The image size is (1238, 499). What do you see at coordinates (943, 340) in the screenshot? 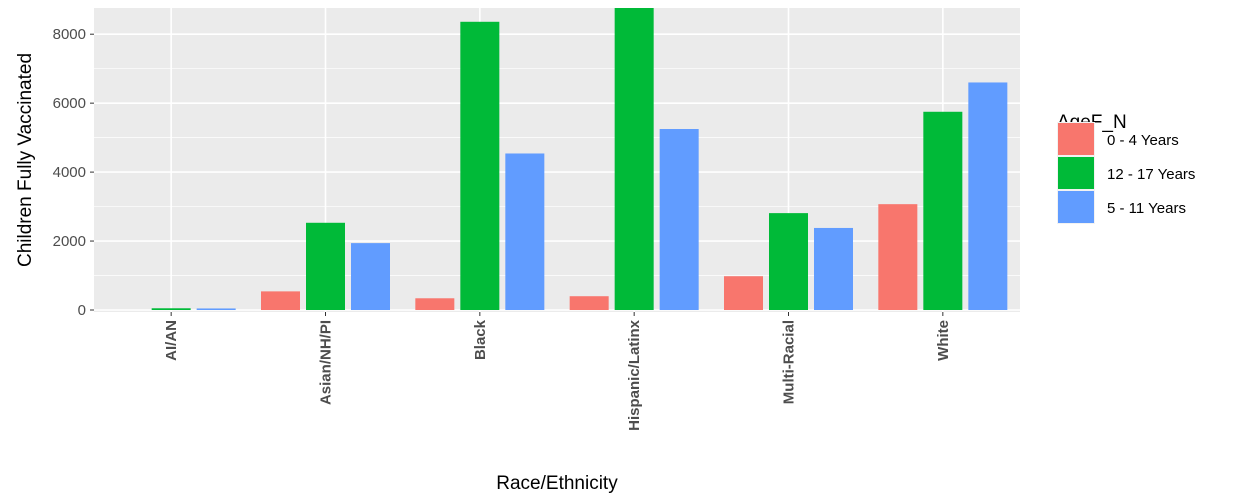
I see `x-tick-label: White` at bounding box center [943, 340].